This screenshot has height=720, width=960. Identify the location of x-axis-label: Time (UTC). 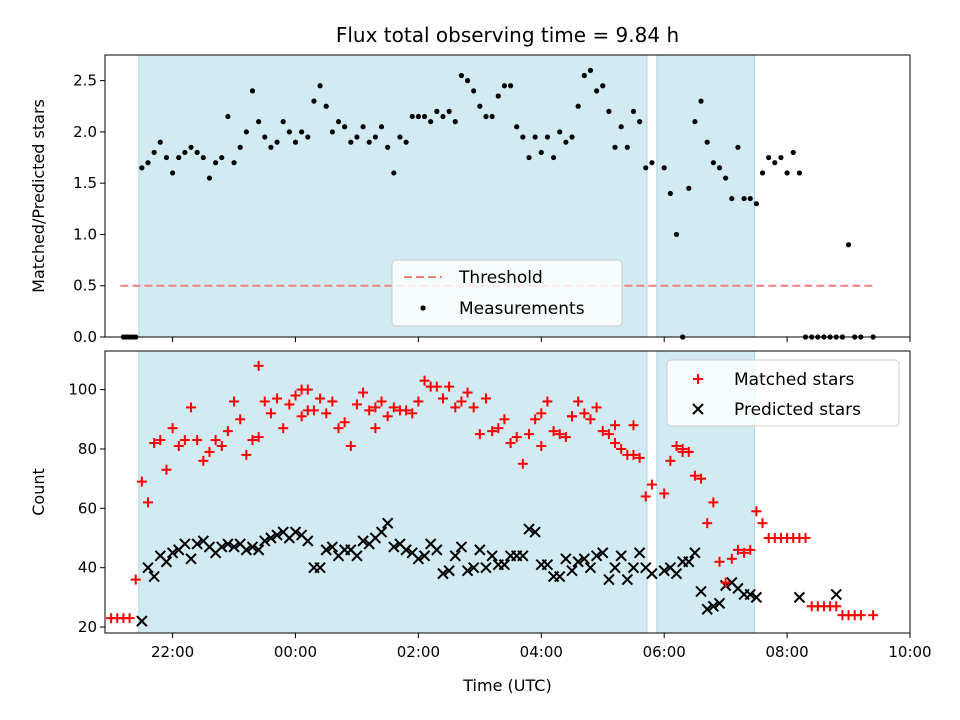
(506, 685).